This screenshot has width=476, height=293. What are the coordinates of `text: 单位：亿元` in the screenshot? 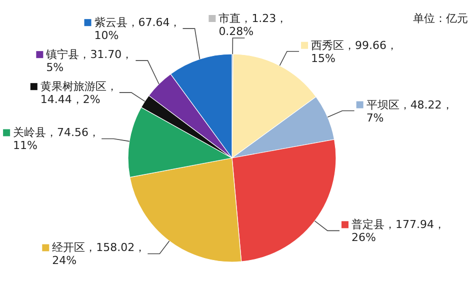 It's located at (440, 18).